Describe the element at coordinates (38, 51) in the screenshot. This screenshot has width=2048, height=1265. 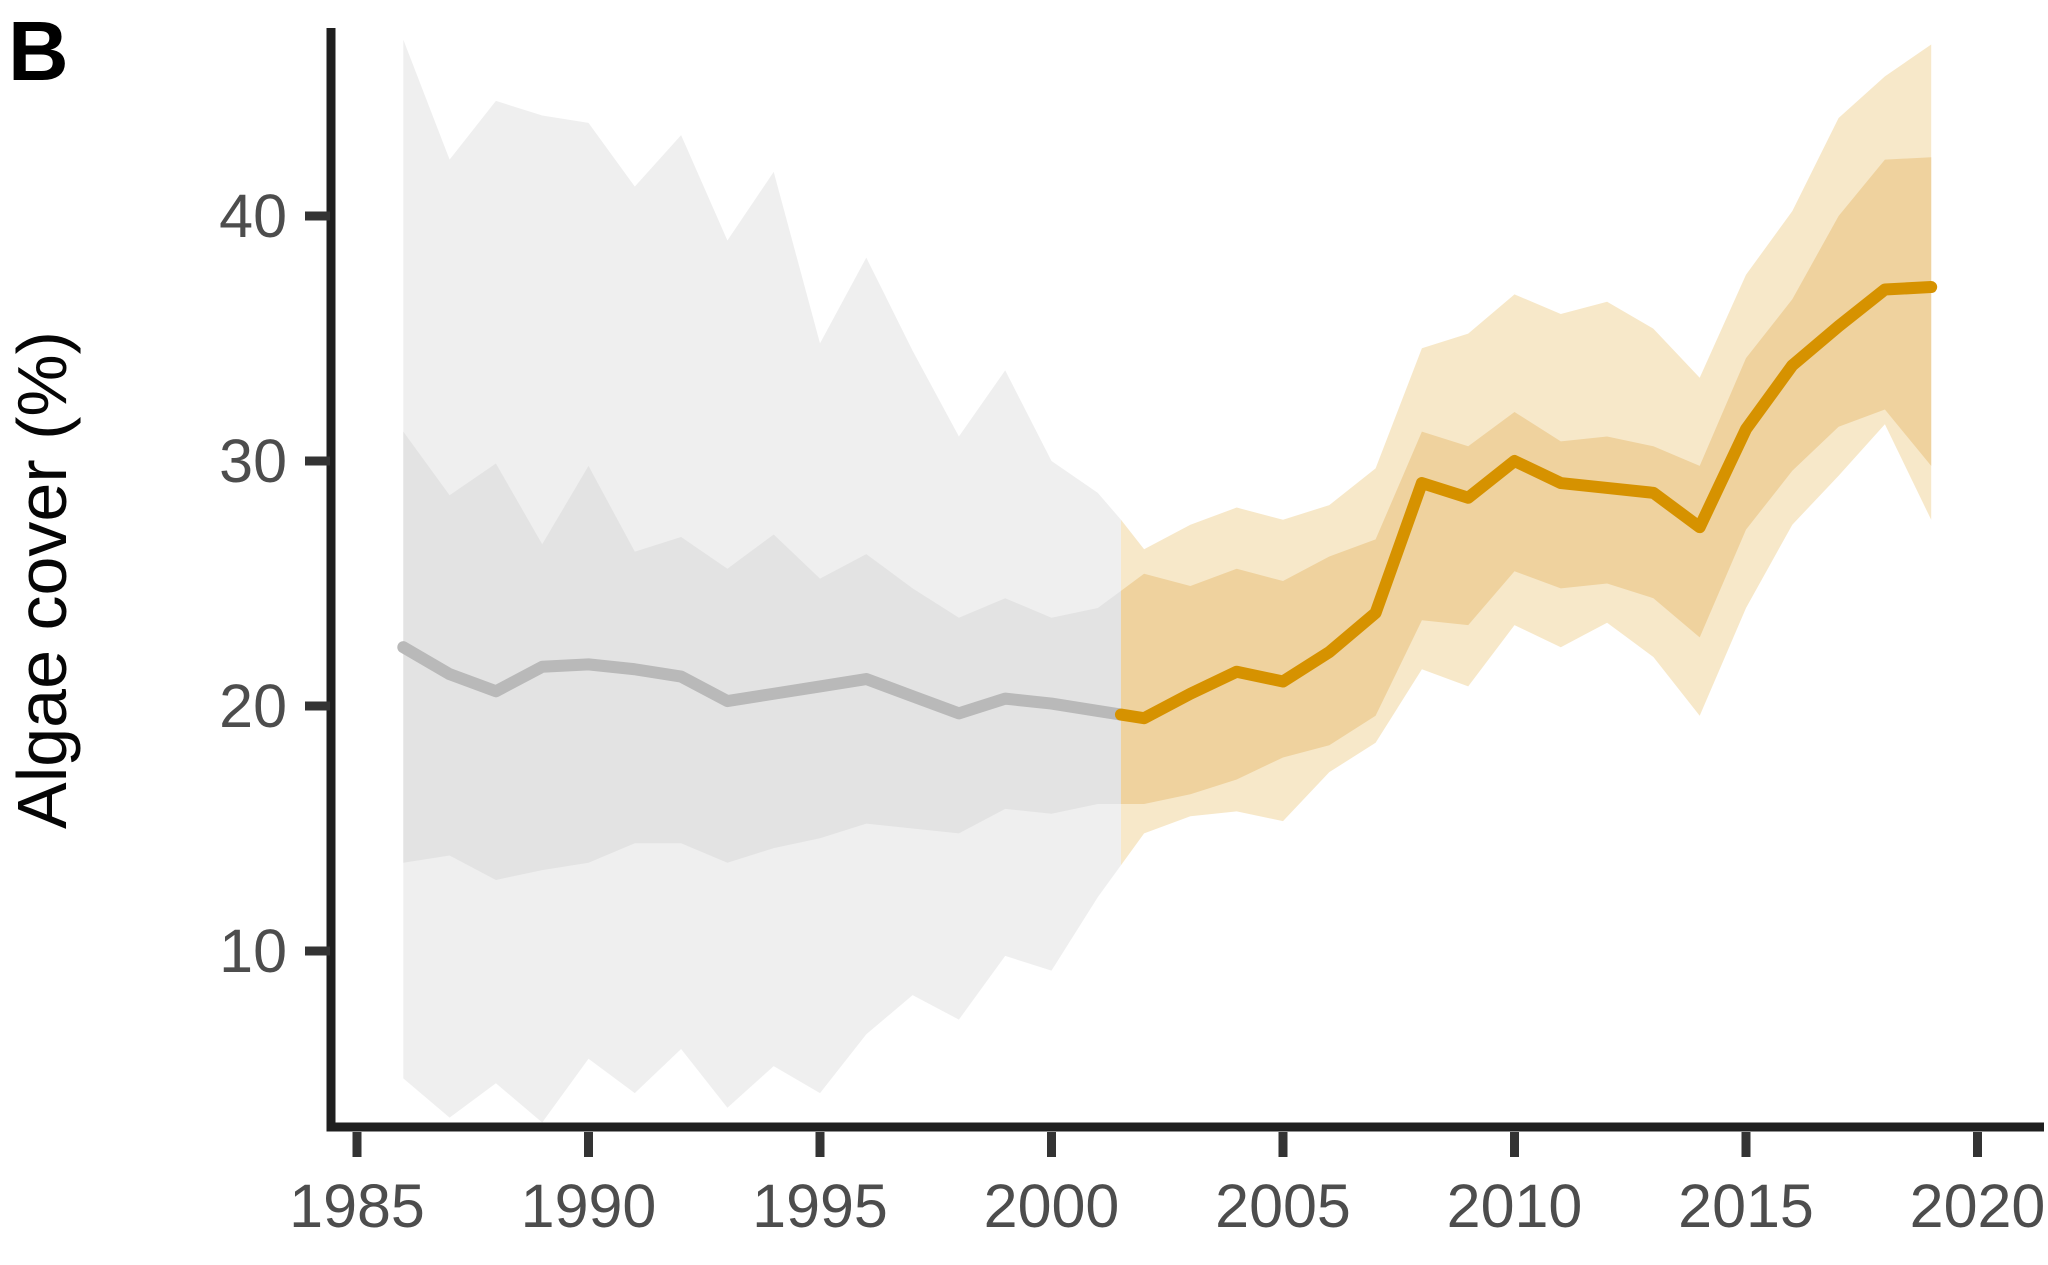
I see `panel-label: B` at that location.